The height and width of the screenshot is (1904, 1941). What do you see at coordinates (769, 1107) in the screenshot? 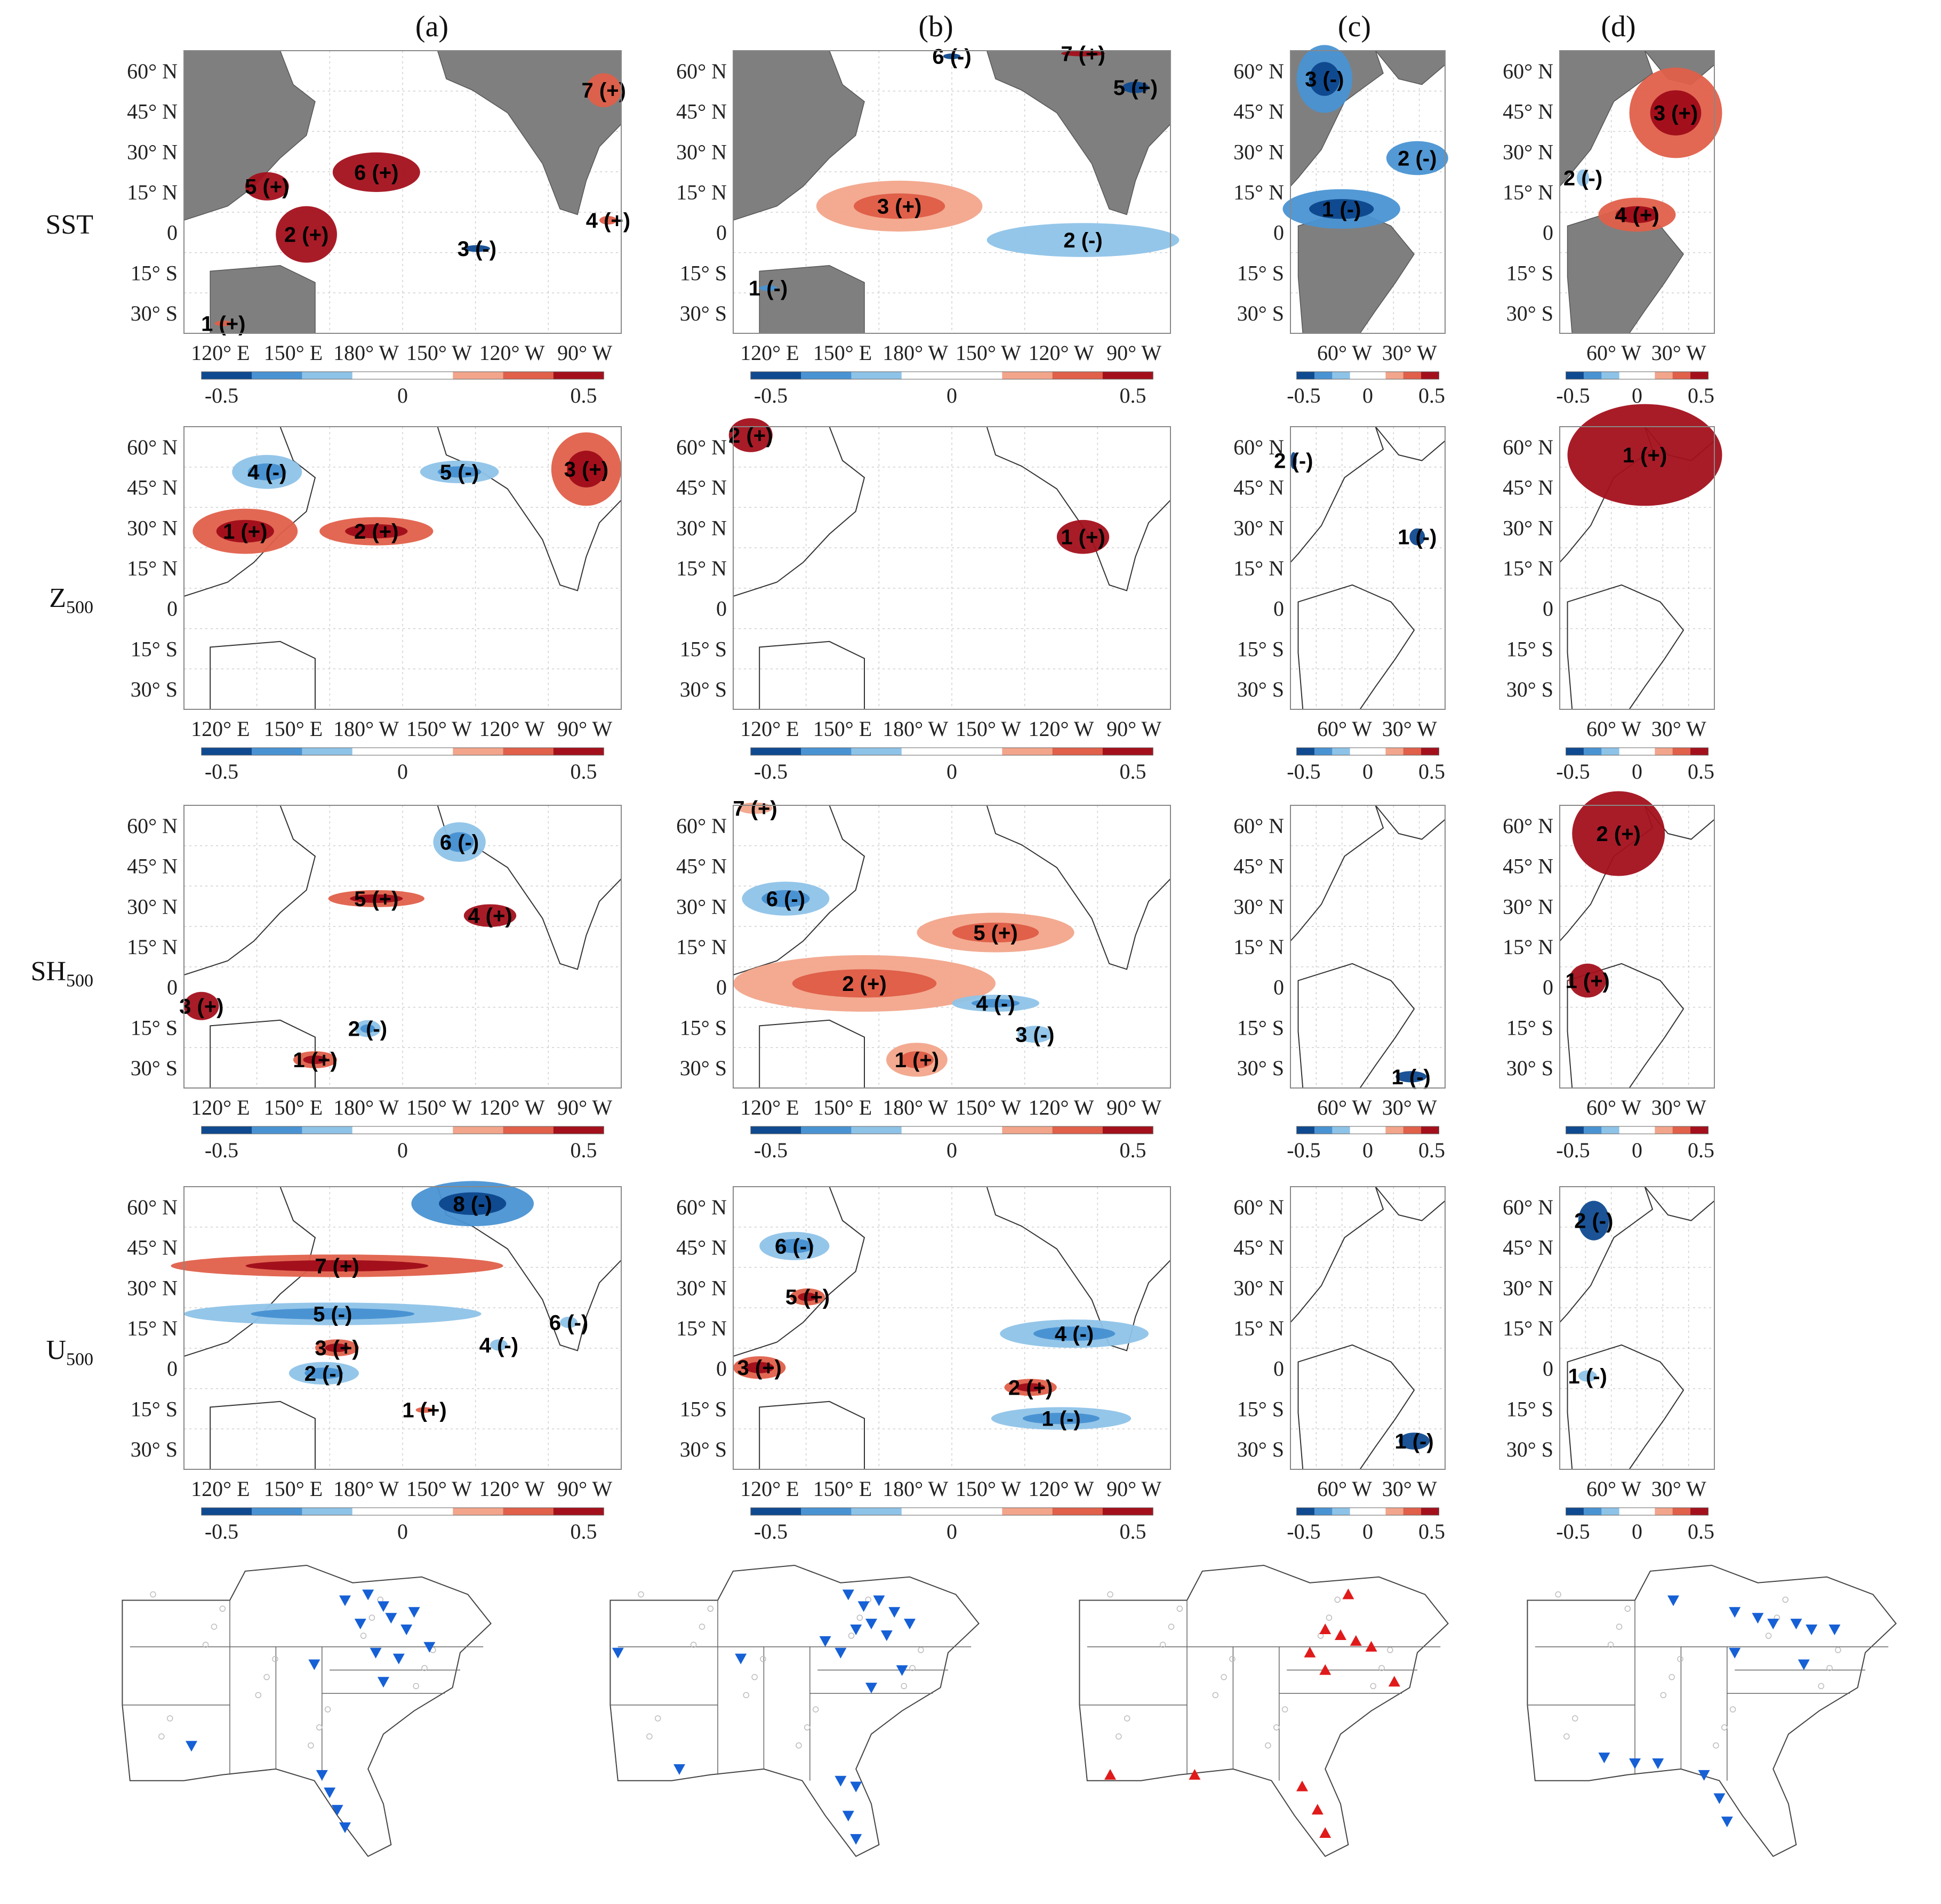
I see `lon-tick-label: 120° E` at bounding box center [769, 1107].